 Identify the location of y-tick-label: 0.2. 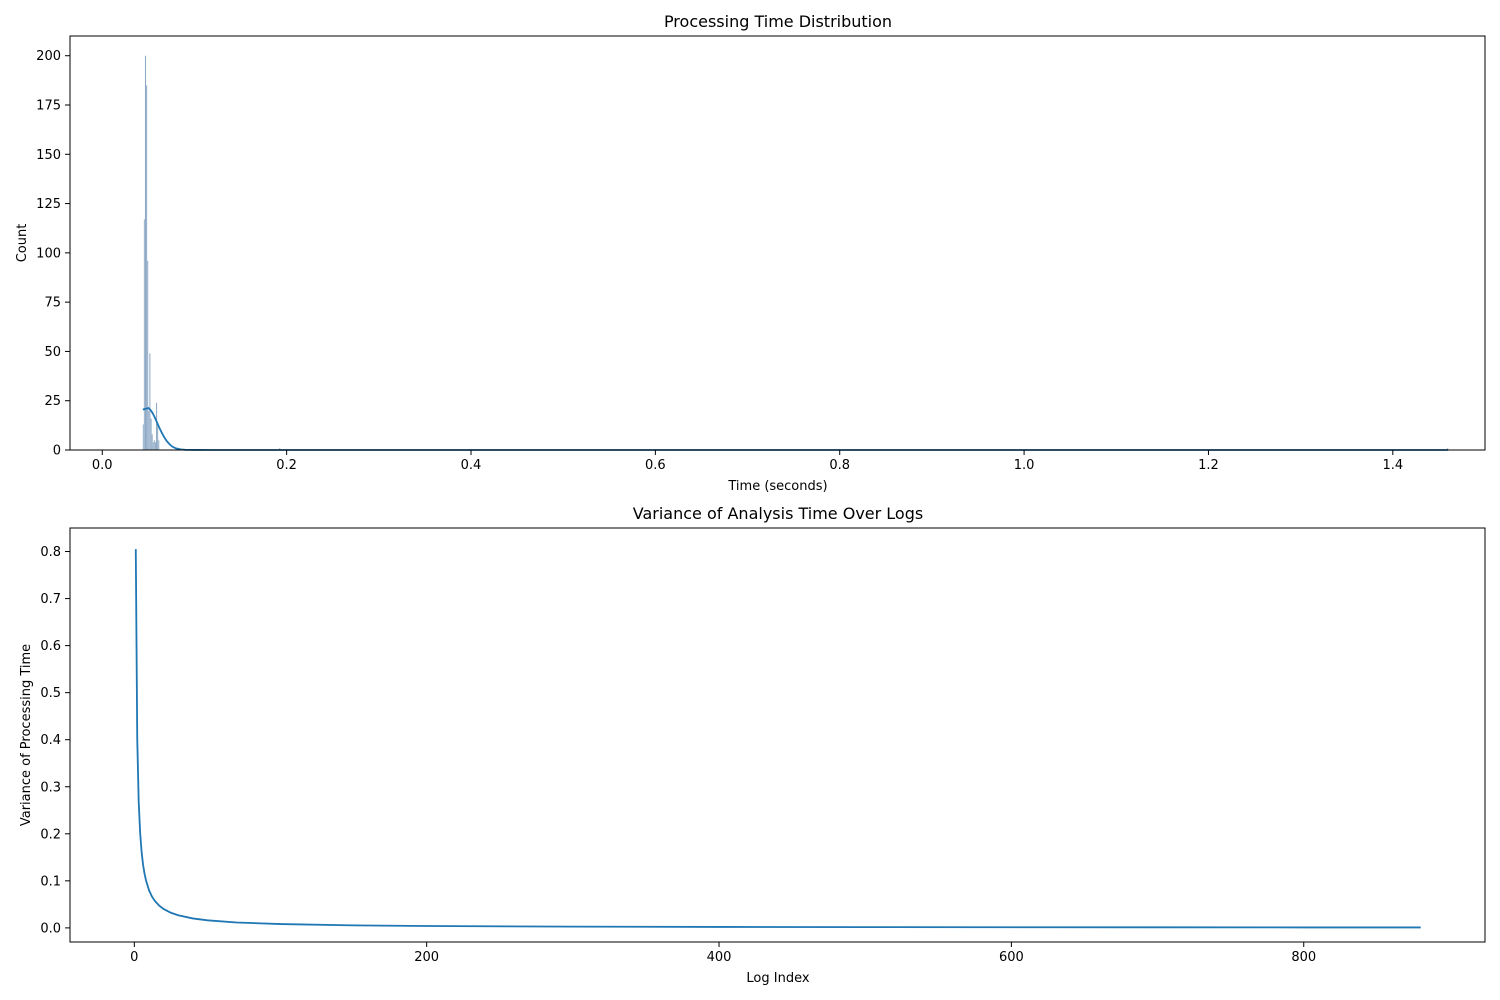
(50, 834).